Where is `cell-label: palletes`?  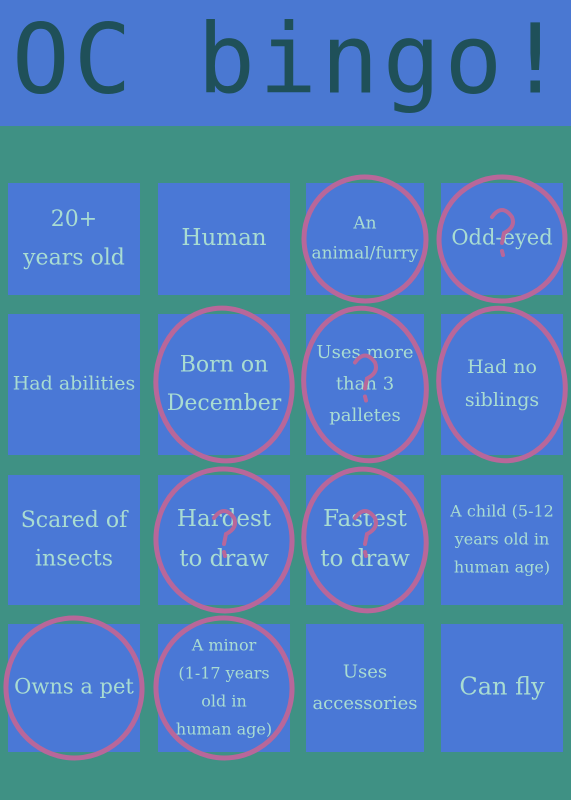
cell-label: palletes is located at coordinates (365, 415).